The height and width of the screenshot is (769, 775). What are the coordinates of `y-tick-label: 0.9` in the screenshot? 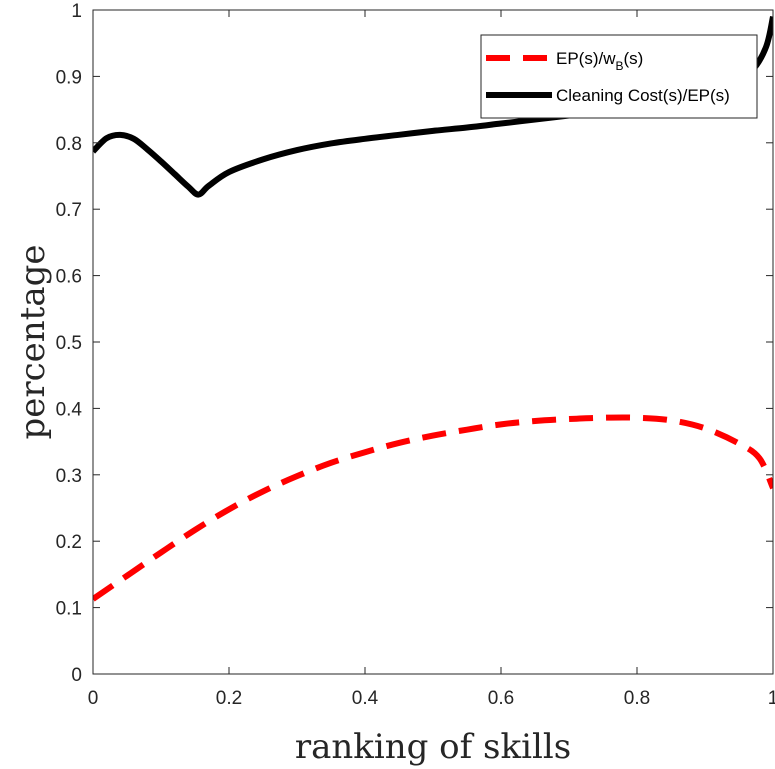 It's located at (69, 77).